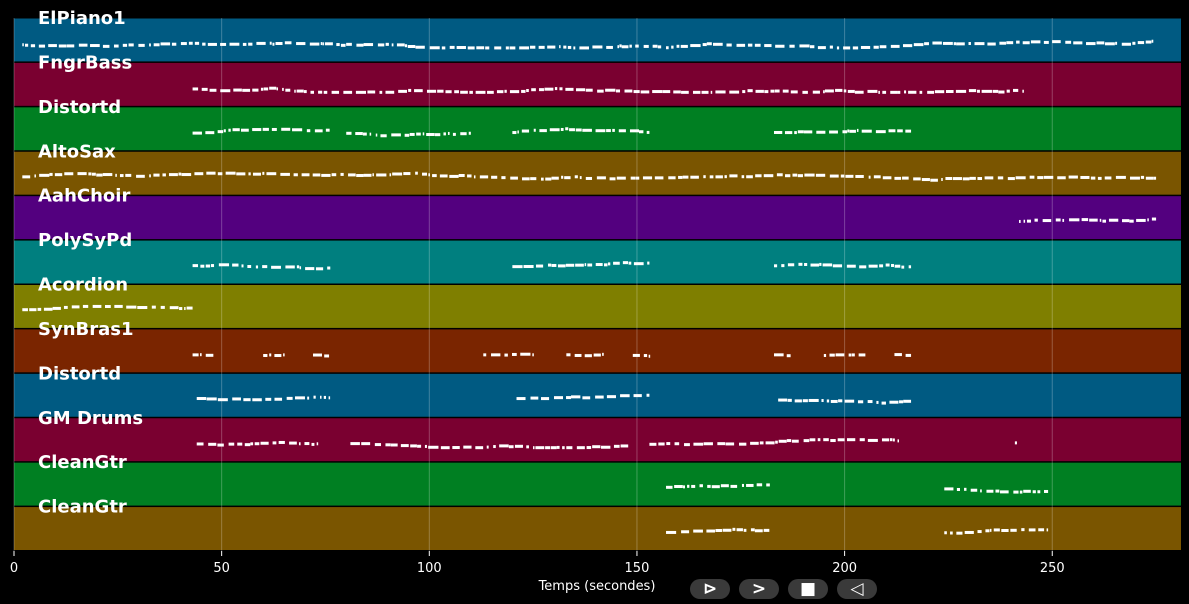 The width and height of the screenshot is (1189, 604). Describe the element at coordinates (85, 62) in the screenshot. I see `track-label: FngrBass` at that location.